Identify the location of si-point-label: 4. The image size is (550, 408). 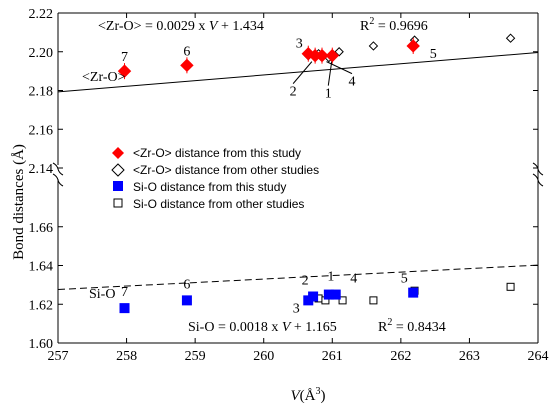
(353, 279).